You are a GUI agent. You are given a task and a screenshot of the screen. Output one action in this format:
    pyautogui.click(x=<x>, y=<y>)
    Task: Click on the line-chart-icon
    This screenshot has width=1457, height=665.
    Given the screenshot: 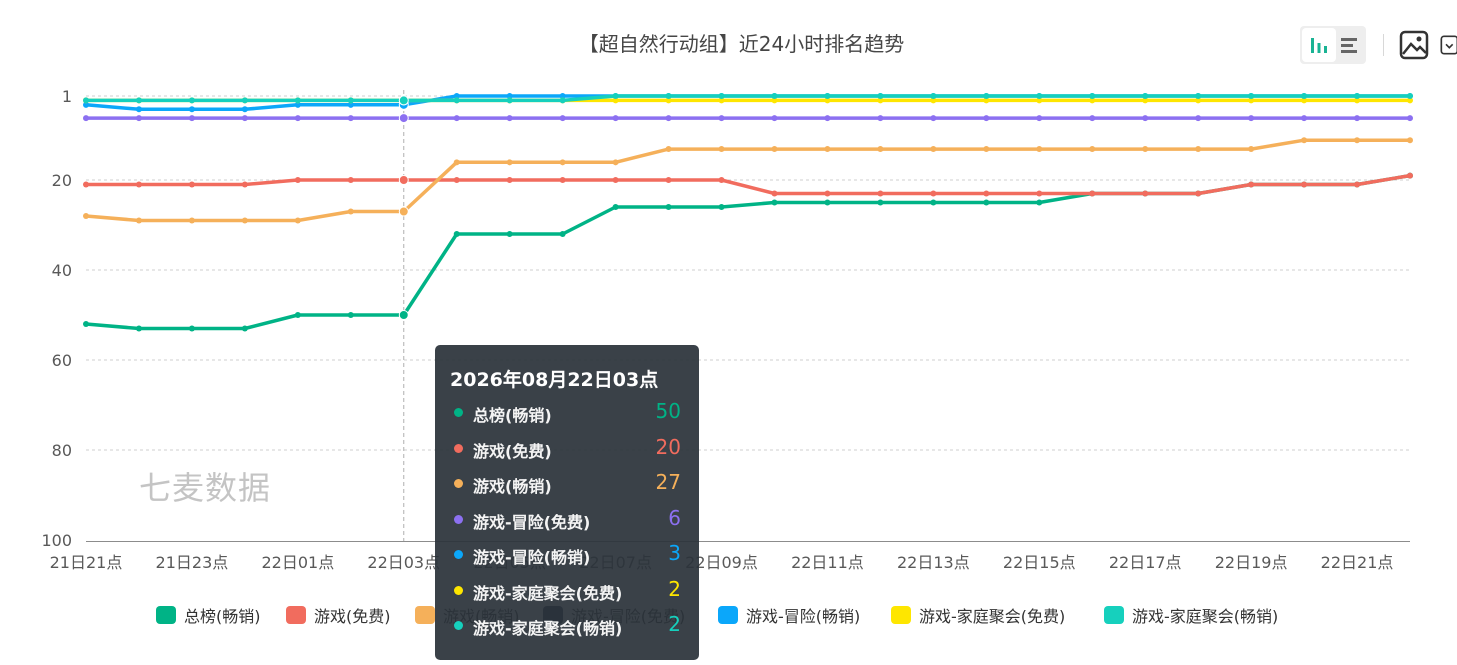 What is the action you would take?
    pyautogui.click(x=1319, y=45)
    